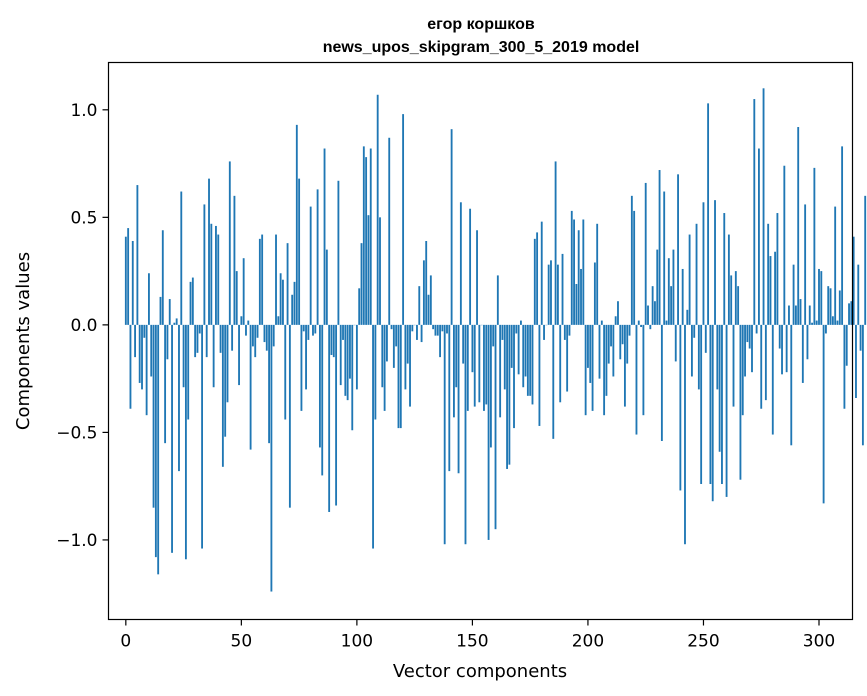 Image resolution: width=867 pixels, height=696 pixels. I want to click on y-tick-label: 0.5, so click(83, 218).